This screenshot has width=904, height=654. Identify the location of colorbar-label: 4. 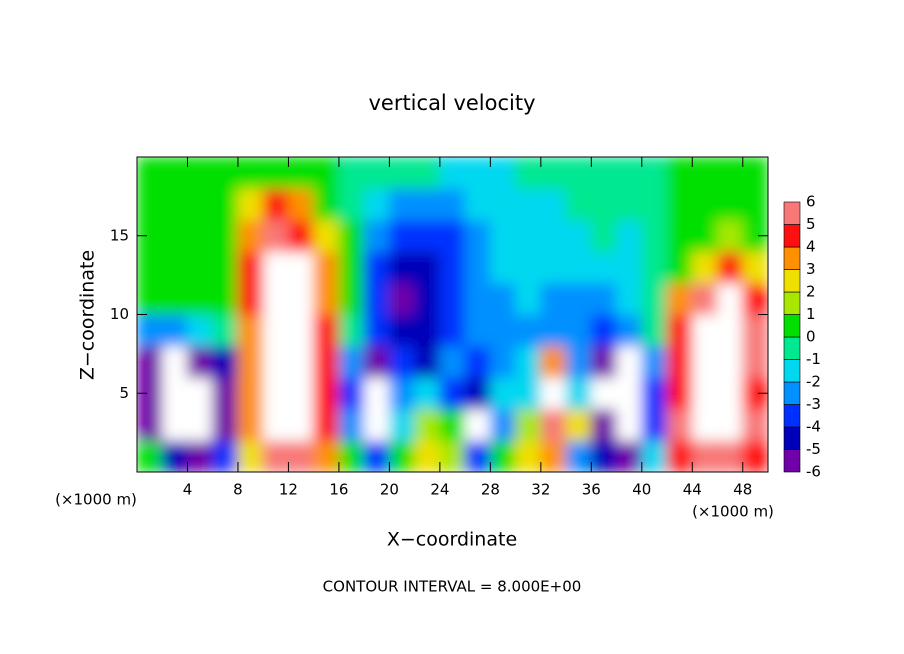
(811, 247).